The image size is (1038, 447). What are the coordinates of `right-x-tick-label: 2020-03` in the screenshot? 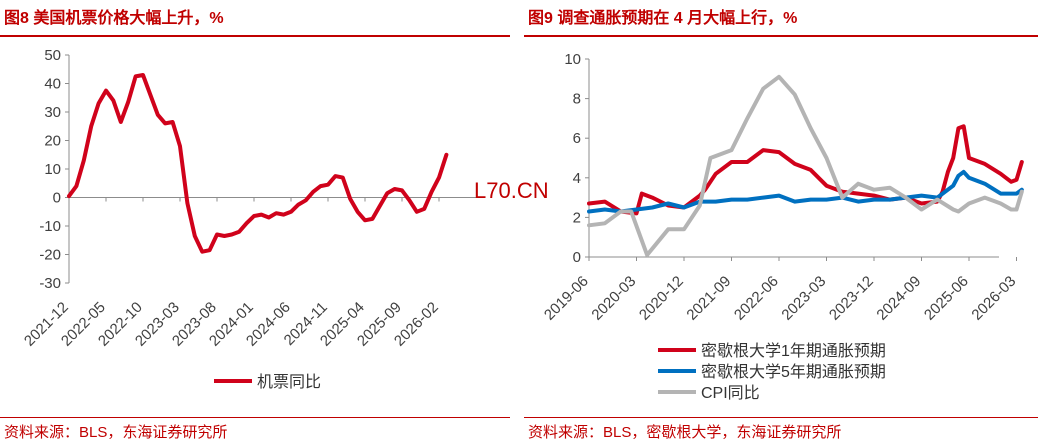 It's located at (613, 298).